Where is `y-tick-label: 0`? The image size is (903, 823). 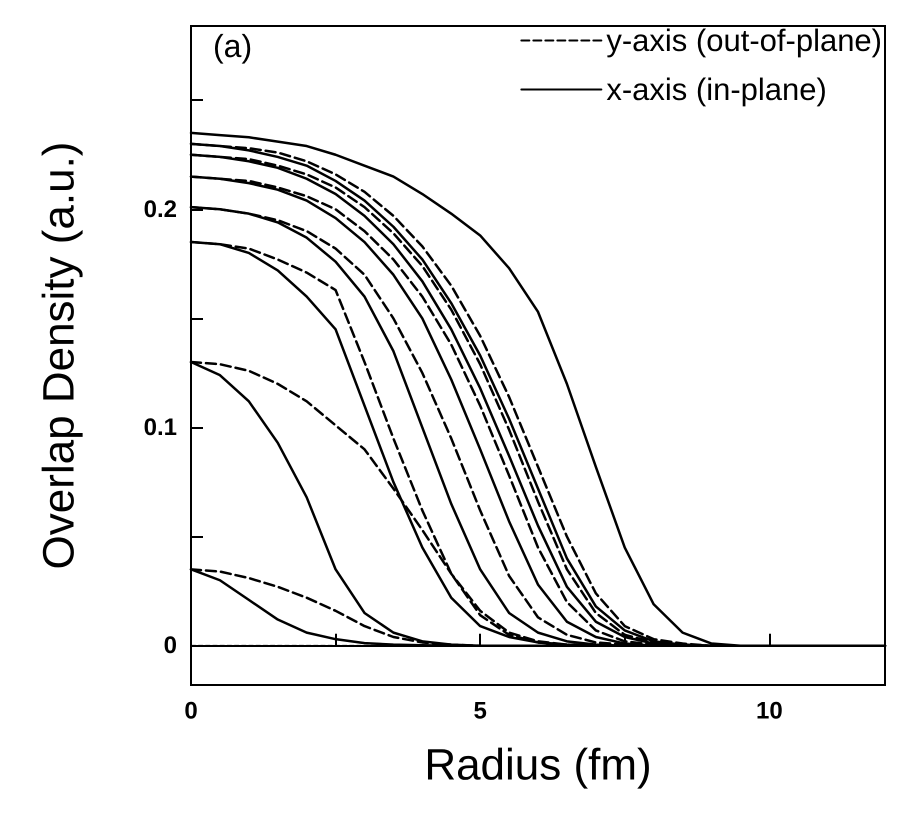
y-tick-label: 0 is located at coordinates (170, 646).